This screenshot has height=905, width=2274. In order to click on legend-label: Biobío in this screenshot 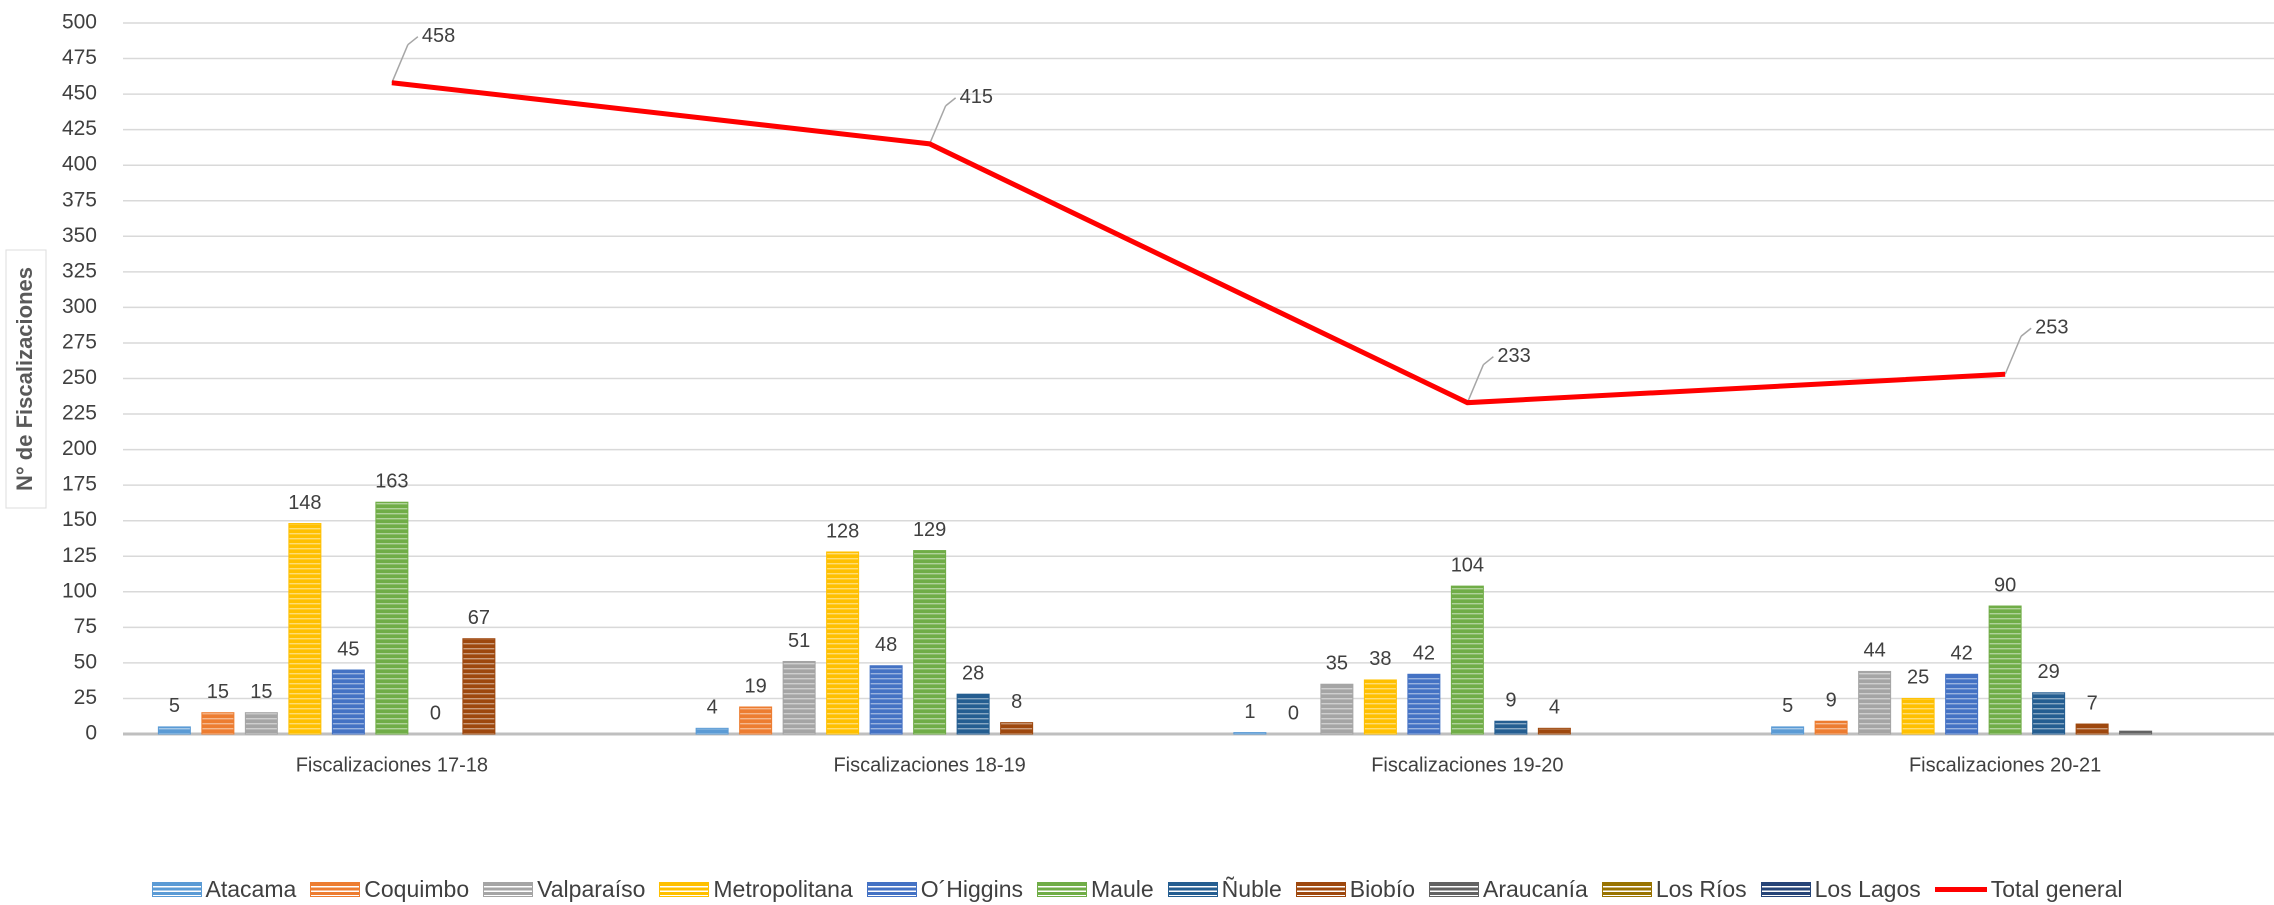, I will do `click(1382, 889)`.